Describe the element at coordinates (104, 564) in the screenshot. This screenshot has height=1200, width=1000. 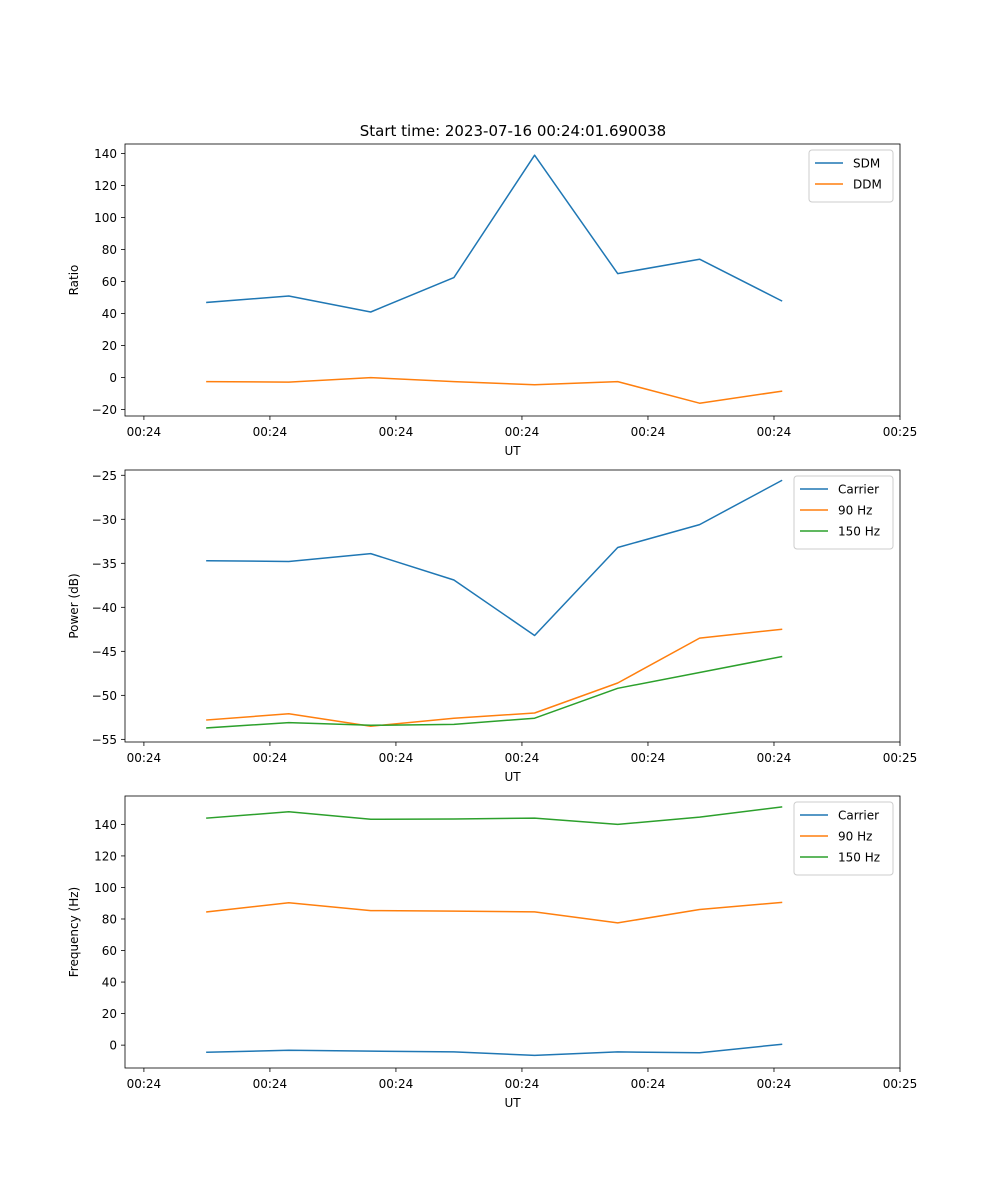
I see `y-tick-label: −35` at that location.